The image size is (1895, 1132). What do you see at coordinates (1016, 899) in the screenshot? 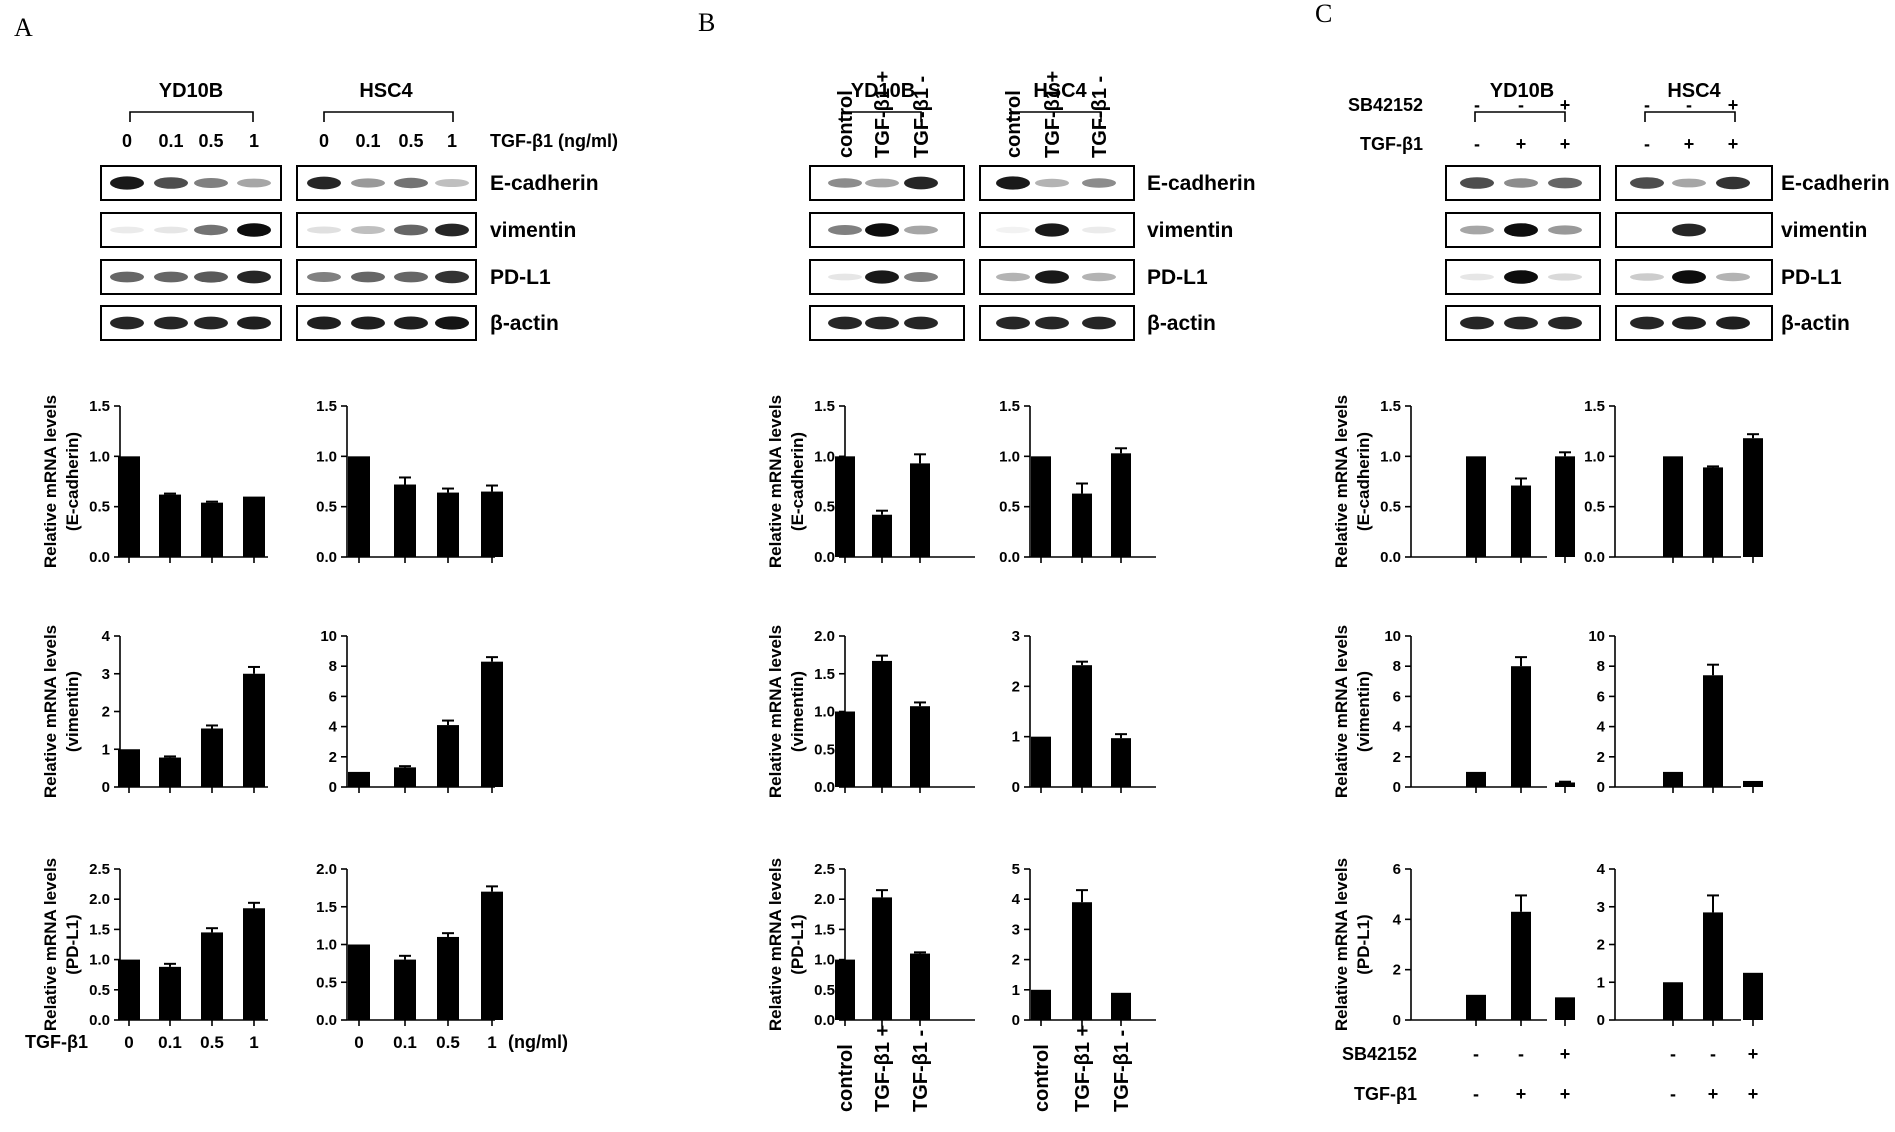
I see `y-tick-label: 4` at bounding box center [1016, 899].